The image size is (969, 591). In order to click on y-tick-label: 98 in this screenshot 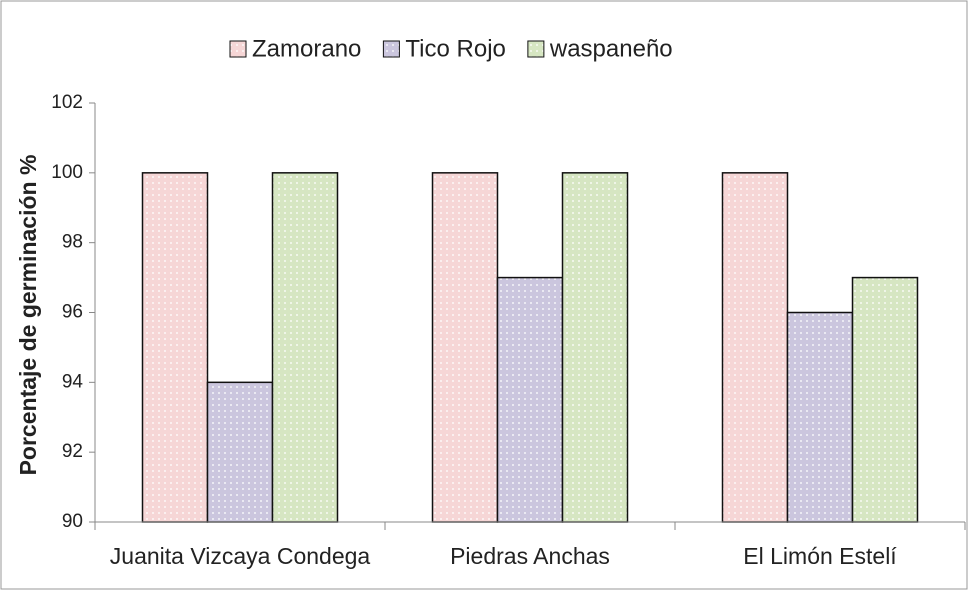, I will do `click(72, 242)`.